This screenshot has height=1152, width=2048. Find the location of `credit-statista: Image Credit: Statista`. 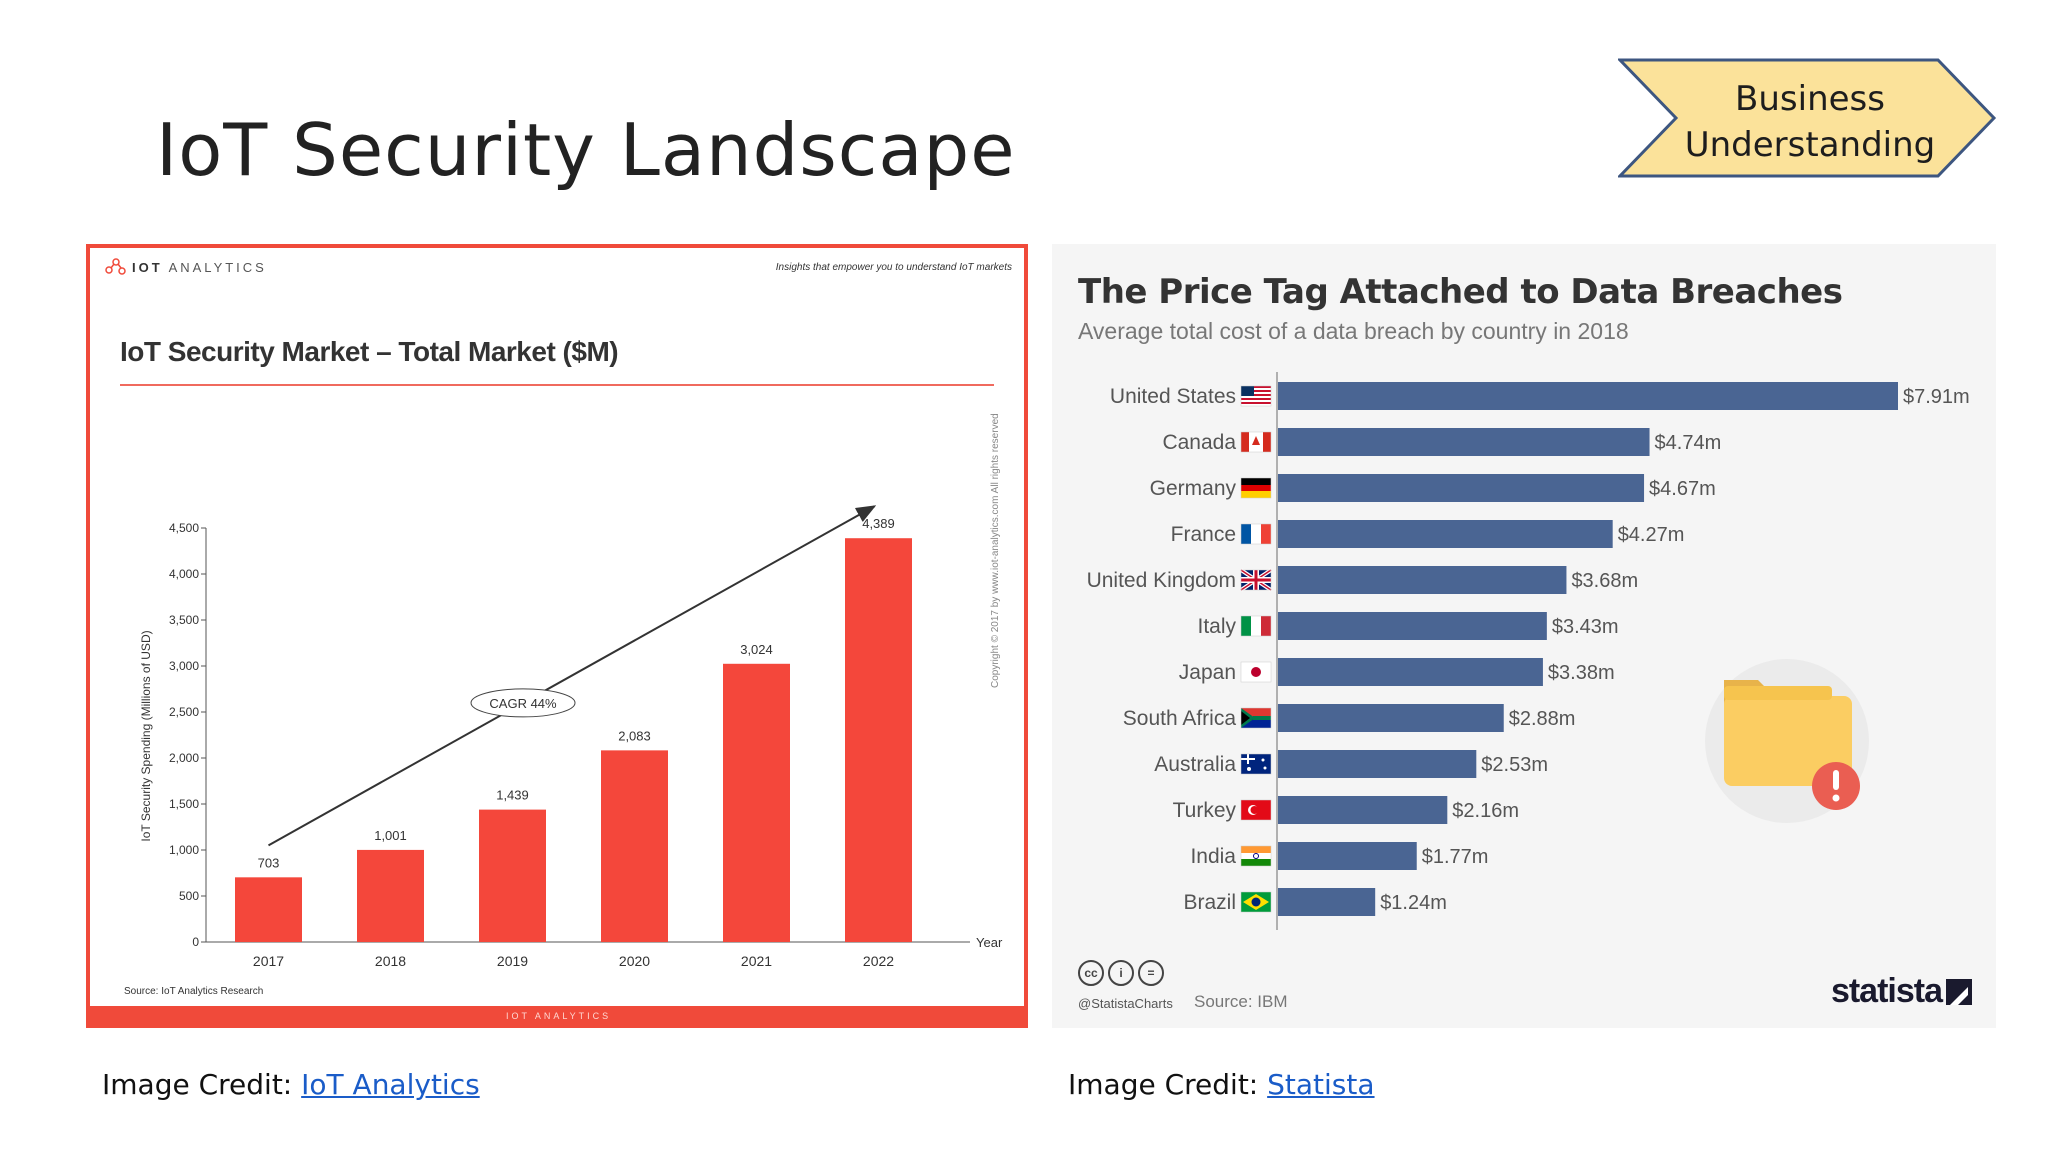

credit-statista: Image Credit: Statista is located at coordinates (1221, 1084).